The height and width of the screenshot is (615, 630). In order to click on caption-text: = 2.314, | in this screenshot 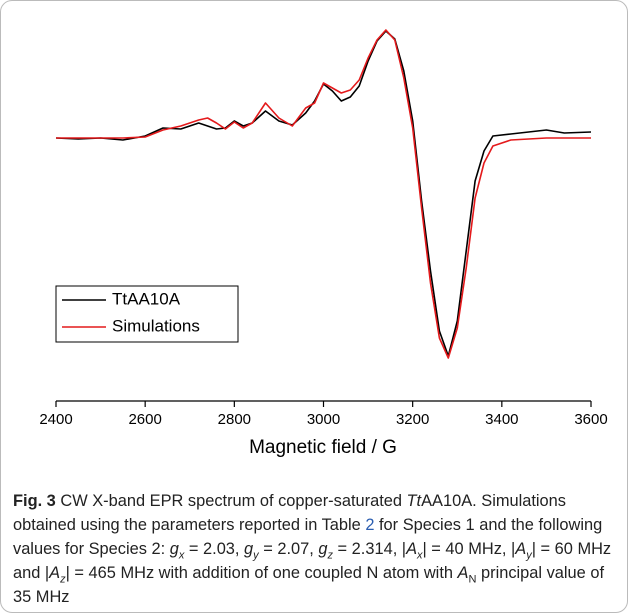, I will do `click(370, 549)`.